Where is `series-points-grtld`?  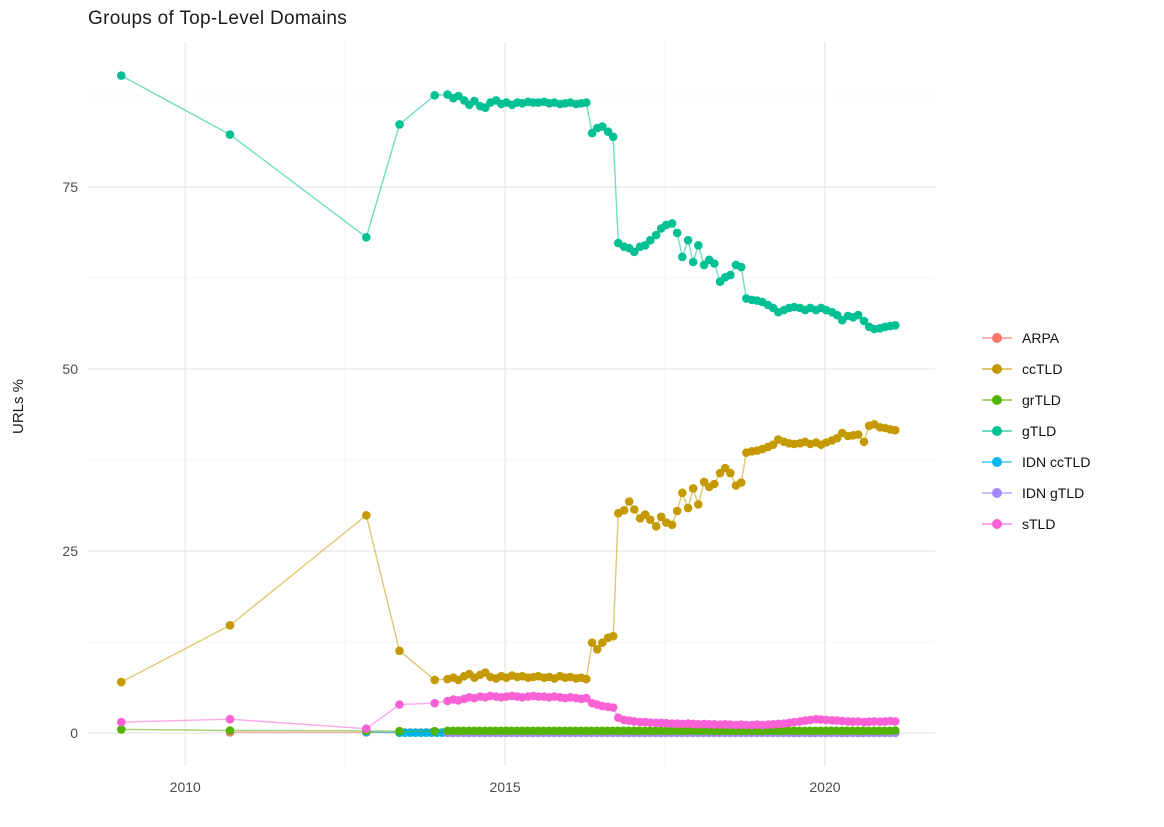
series-points-grtld is located at coordinates (508, 730).